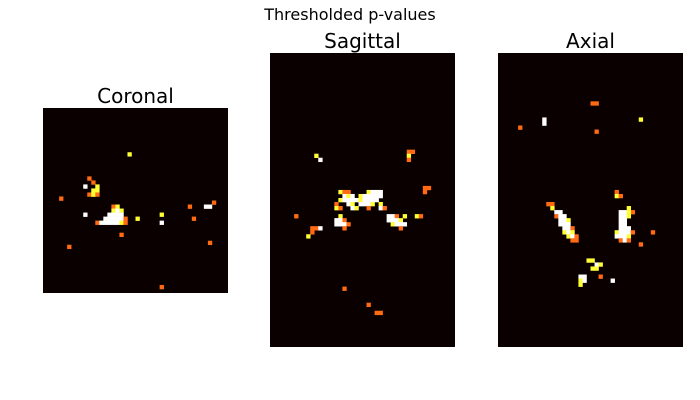 This screenshot has height=400, width=700. Describe the element at coordinates (135, 96) in the screenshot. I see `coronal-title: Coronal` at that location.